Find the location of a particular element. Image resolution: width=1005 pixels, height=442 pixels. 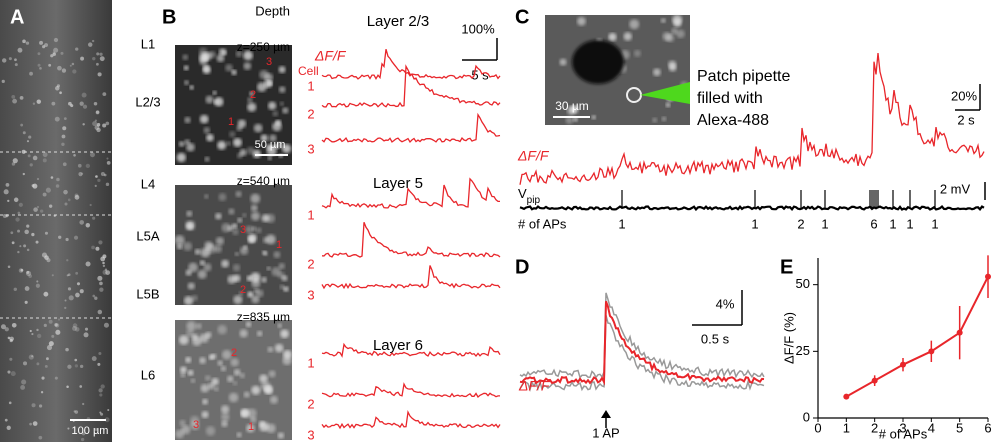

layer-label: L4 is located at coordinates (148, 183).